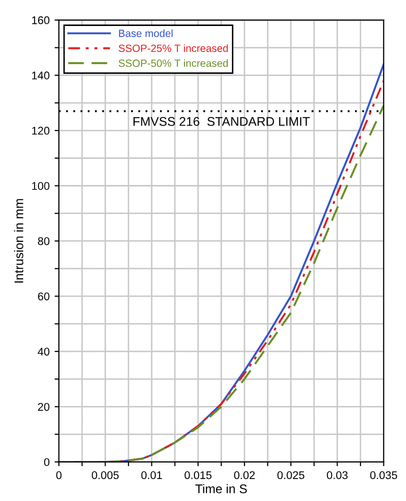 The width and height of the screenshot is (406, 501). What do you see at coordinates (105, 475) in the screenshot?
I see `x-tick-label: 0.005` at bounding box center [105, 475].